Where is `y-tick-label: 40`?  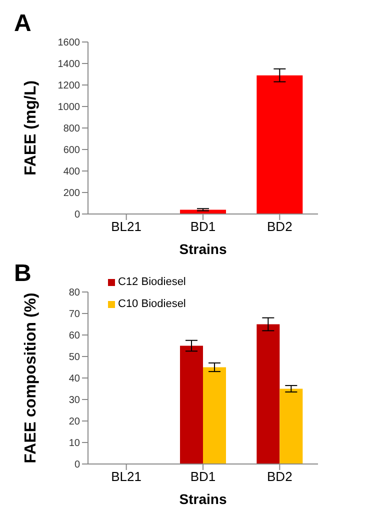 y-tick-label: 40 is located at coordinates (74, 379).